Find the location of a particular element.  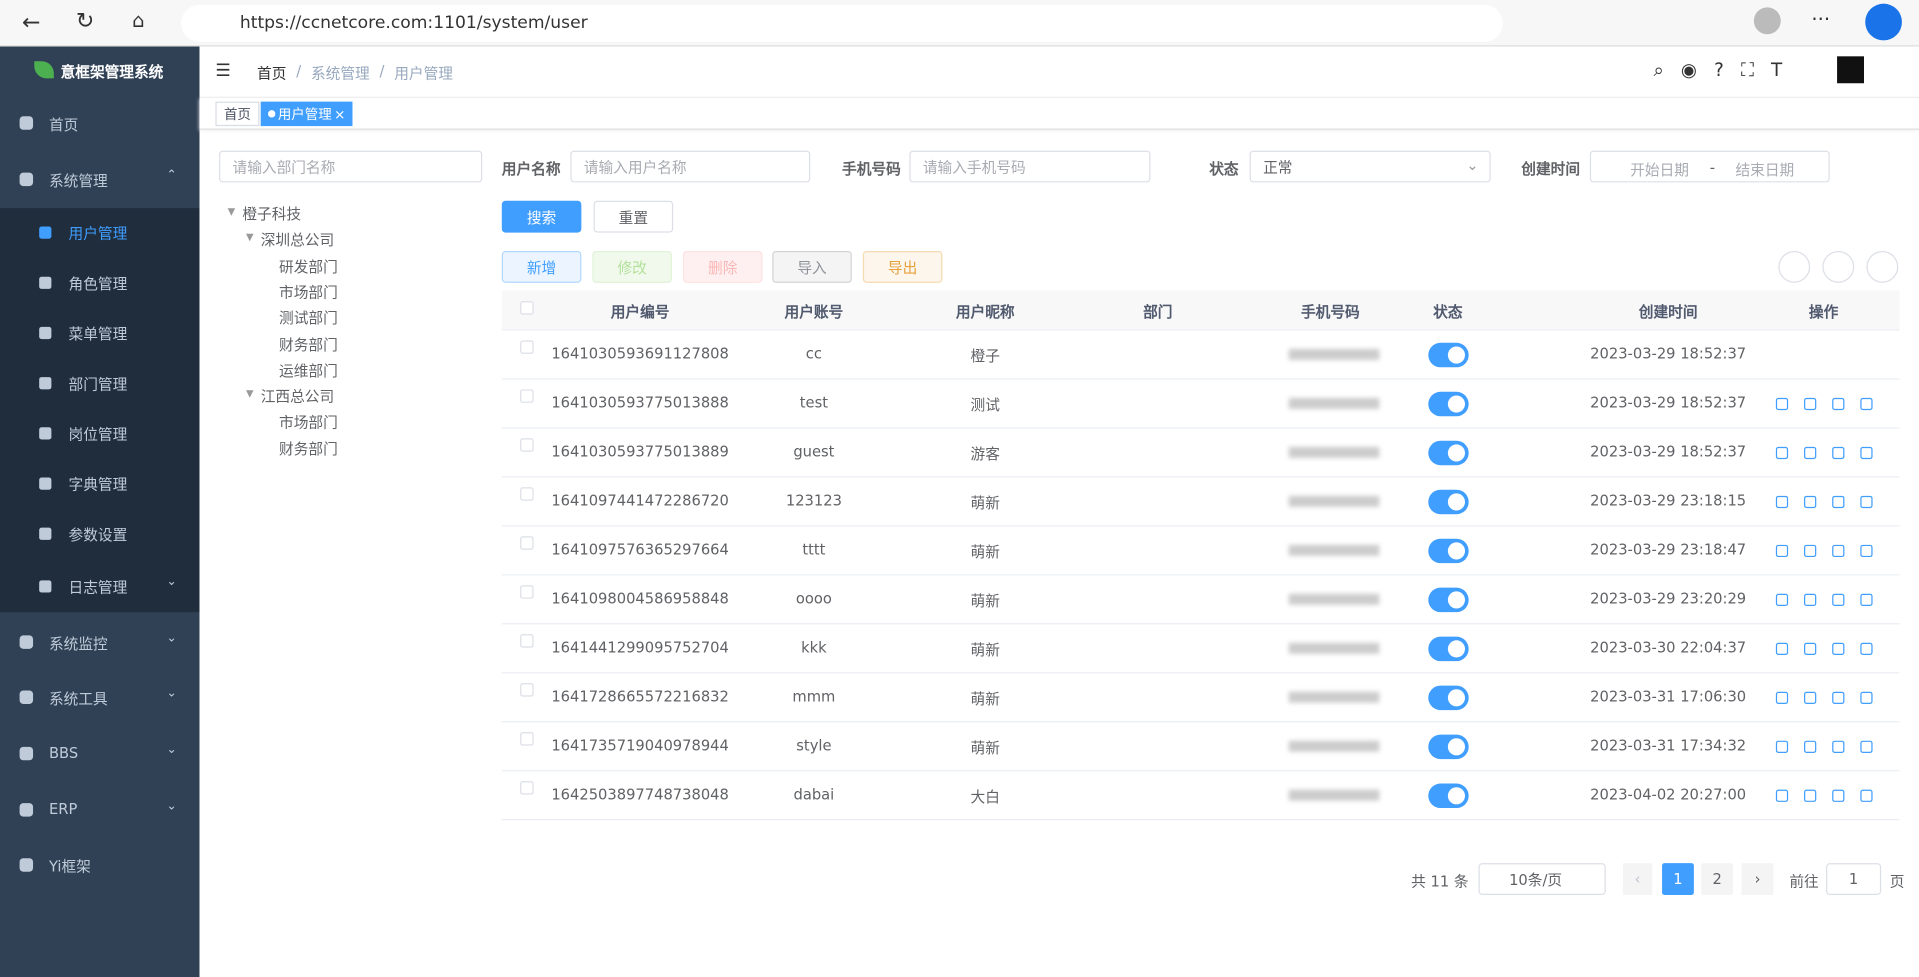

submenu-item: 岗位管理 is located at coordinates (98, 435).